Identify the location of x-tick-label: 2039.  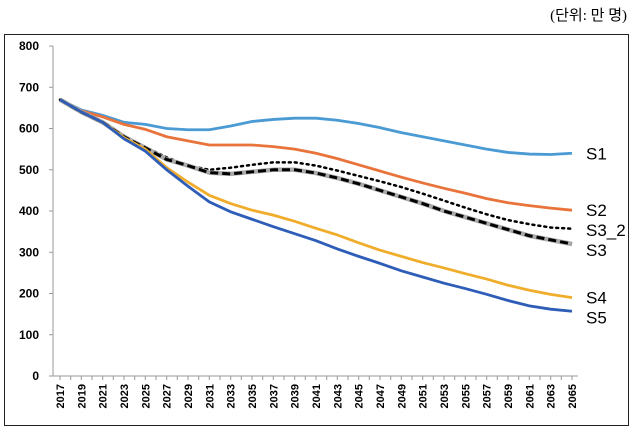
(296, 396).